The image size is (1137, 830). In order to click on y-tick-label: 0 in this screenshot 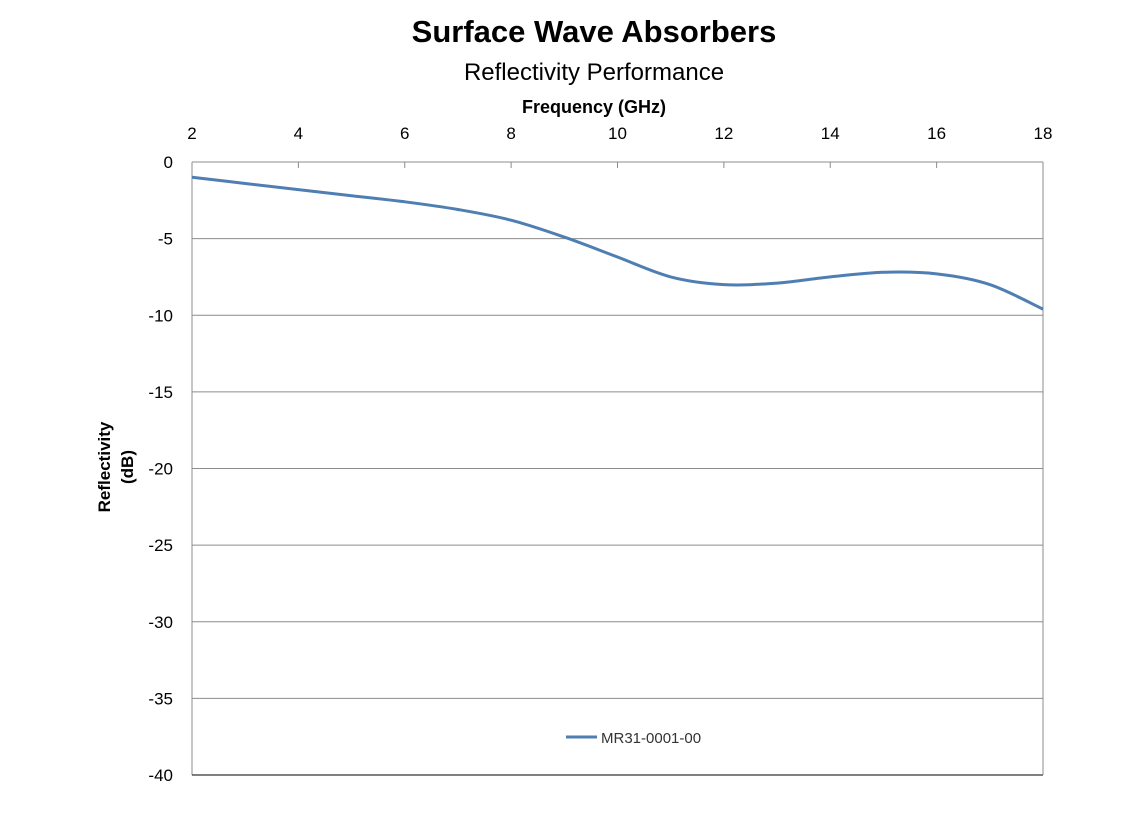, I will do `click(168, 162)`.